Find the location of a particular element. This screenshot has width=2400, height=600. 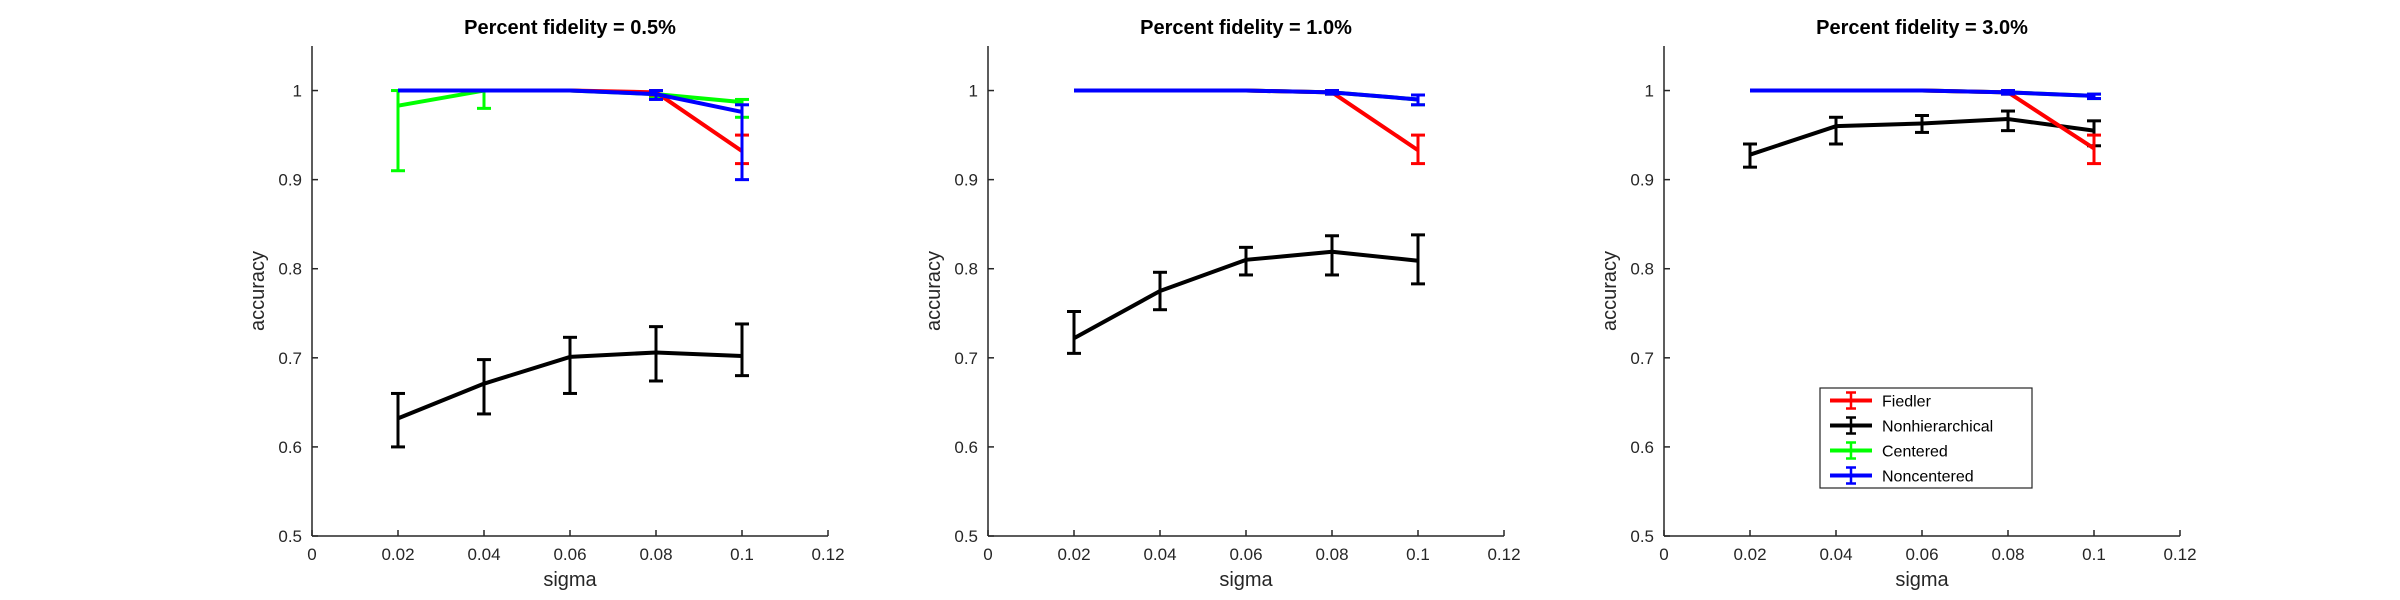

chart-title: Percent fidelity = 0.5% is located at coordinates (570, 28).